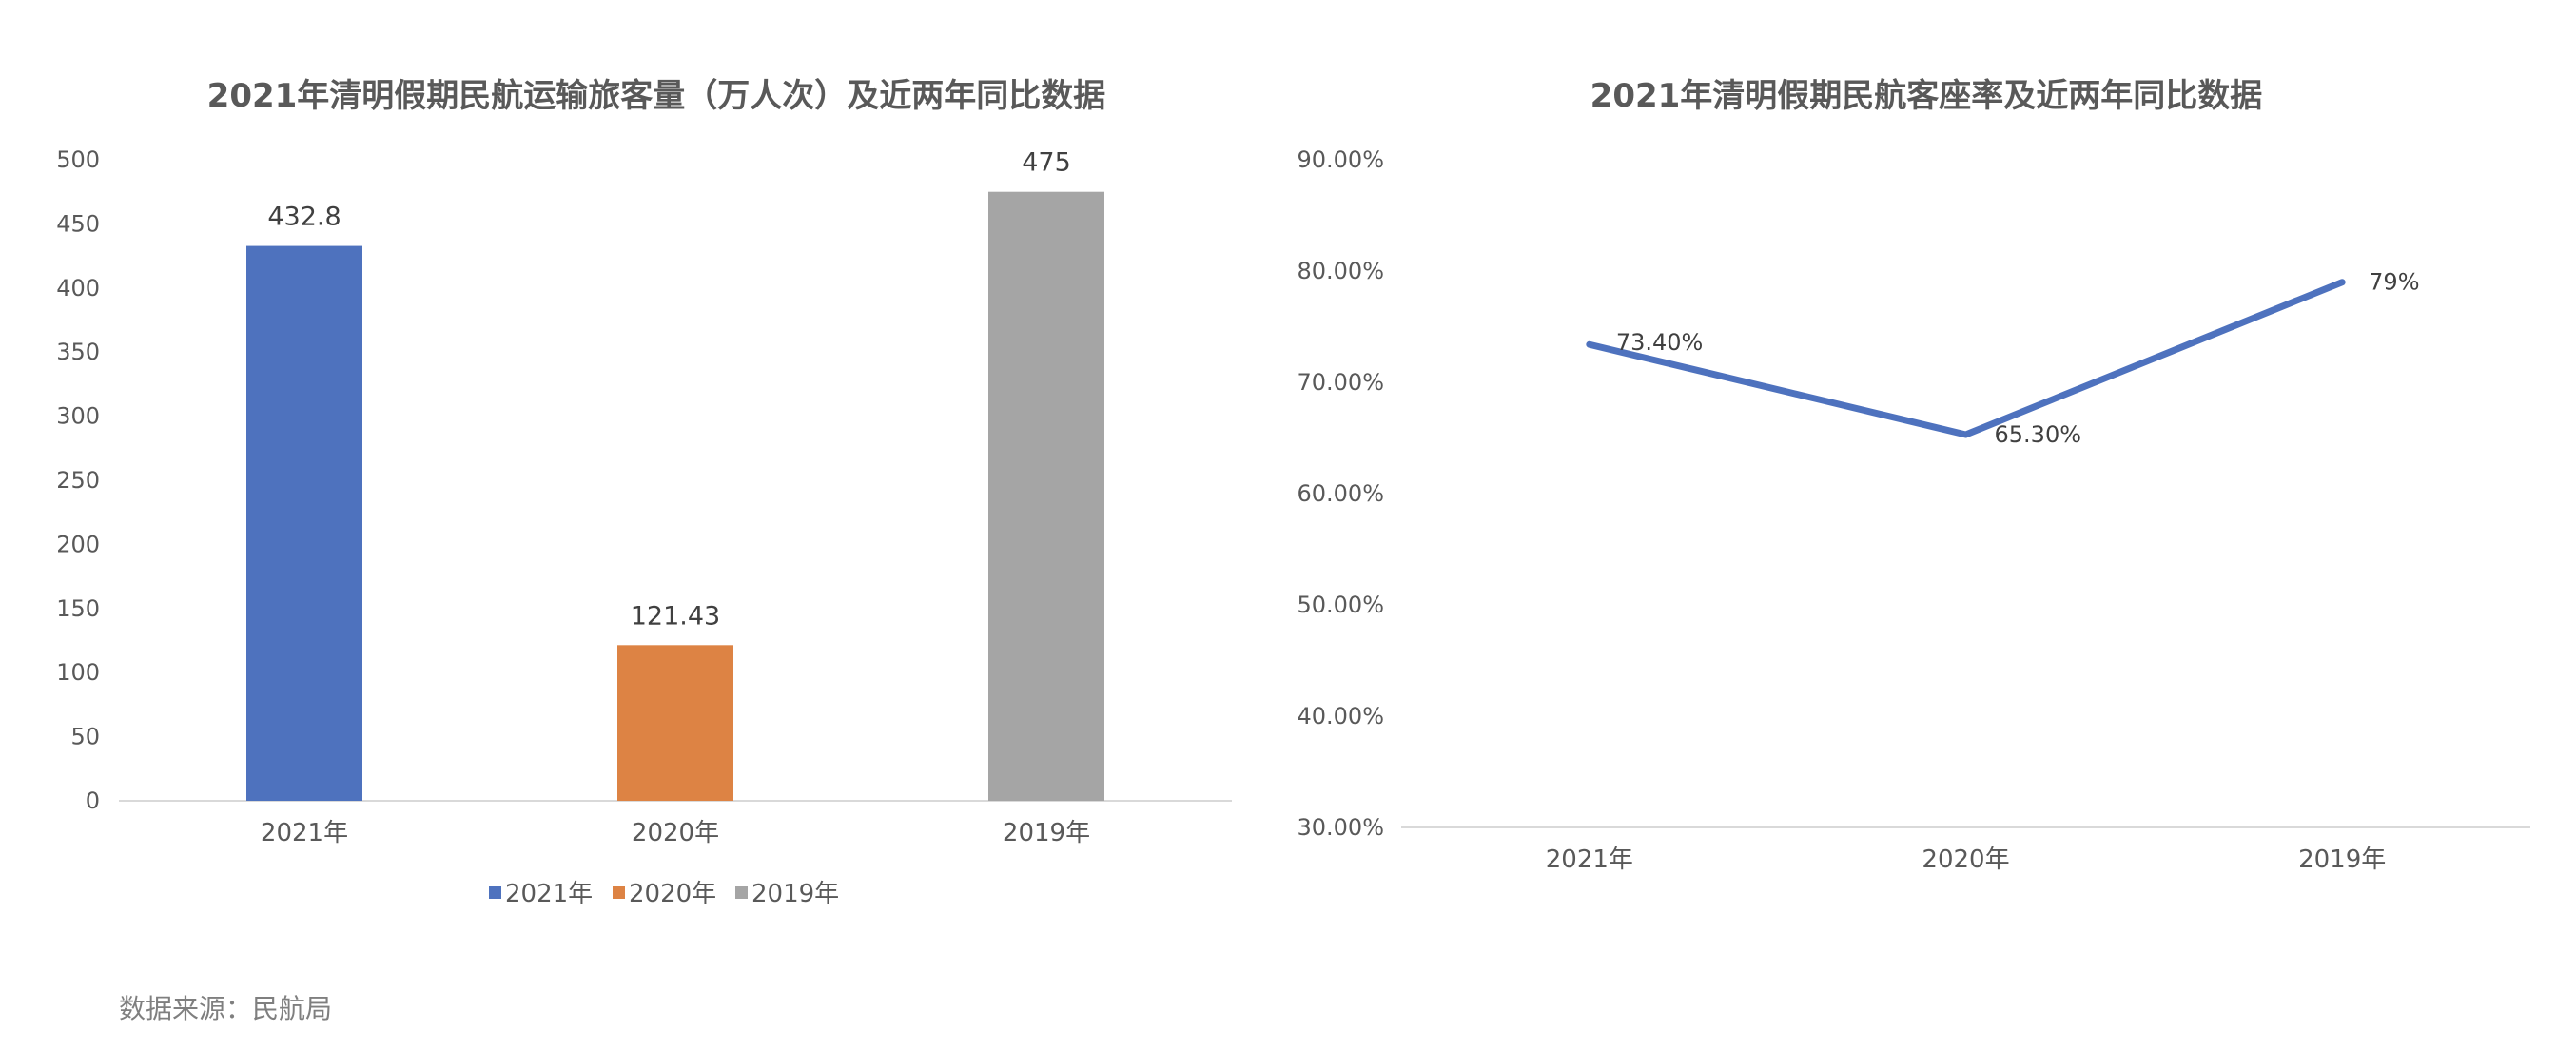 The height and width of the screenshot is (1050, 2576). I want to click on line-y-tick-label: 40.00%, so click(1341, 716).